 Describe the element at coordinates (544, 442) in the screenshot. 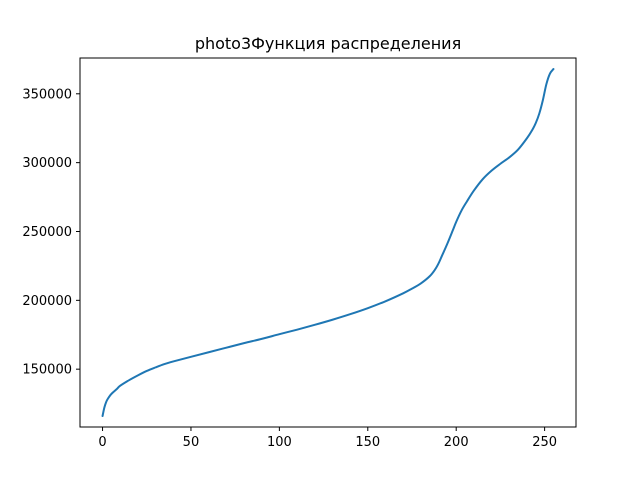

I see `x-tick-label: 250` at that location.